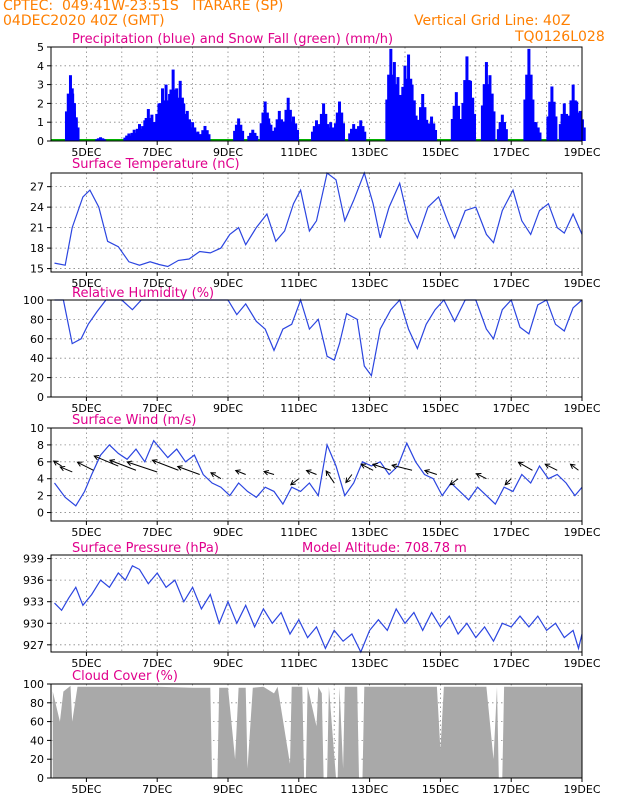 The height and width of the screenshot is (800, 618). What do you see at coordinates (37, 378) in the screenshot?
I see `y-tick-label: 20` at bounding box center [37, 378].